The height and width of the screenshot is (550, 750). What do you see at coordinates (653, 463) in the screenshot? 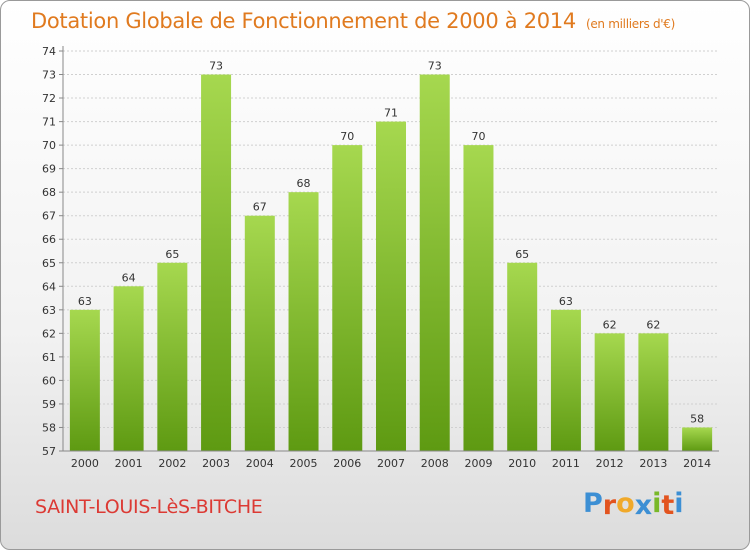
I see `x-tick-label-2013: 2013` at bounding box center [653, 463].